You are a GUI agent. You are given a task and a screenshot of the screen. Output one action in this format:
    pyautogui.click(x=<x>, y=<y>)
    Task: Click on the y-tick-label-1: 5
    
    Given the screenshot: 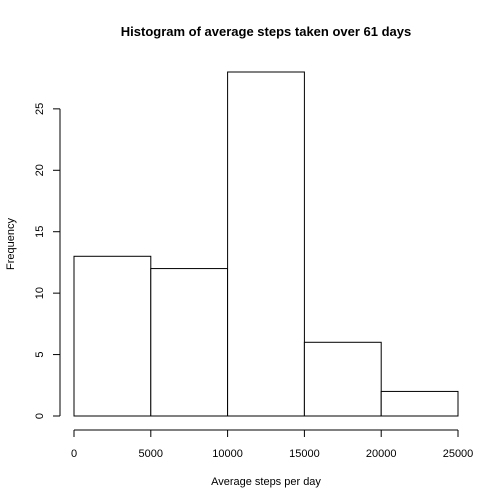 What is the action you would take?
    pyautogui.click(x=40, y=355)
    